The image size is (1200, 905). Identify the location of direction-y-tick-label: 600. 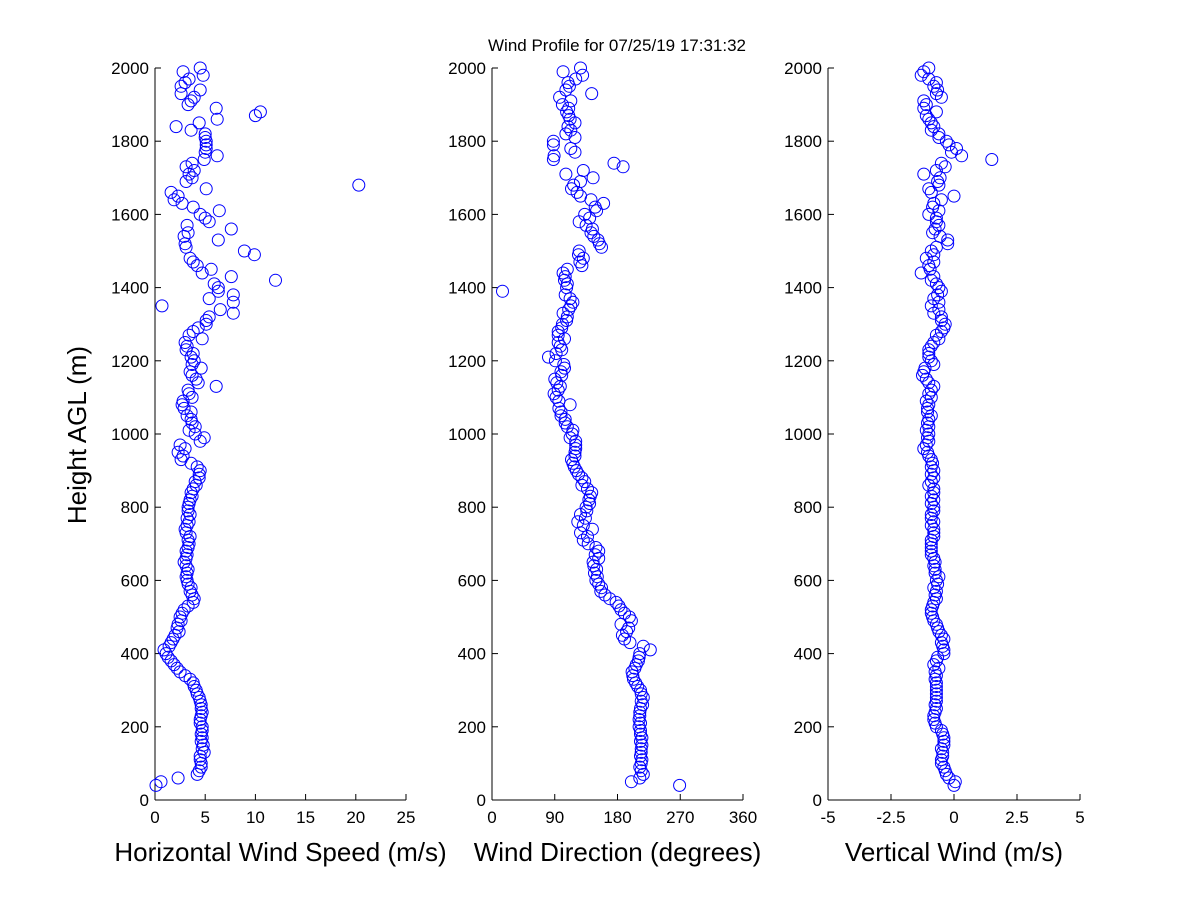
(472, 580).